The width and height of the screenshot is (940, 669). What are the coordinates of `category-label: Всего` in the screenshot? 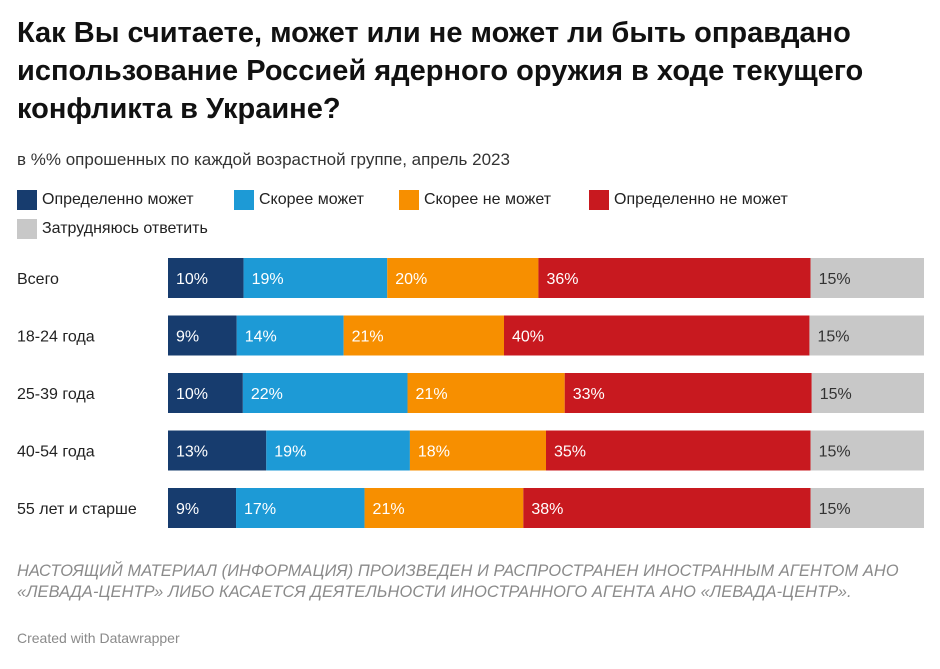 It's located at (38, 279).